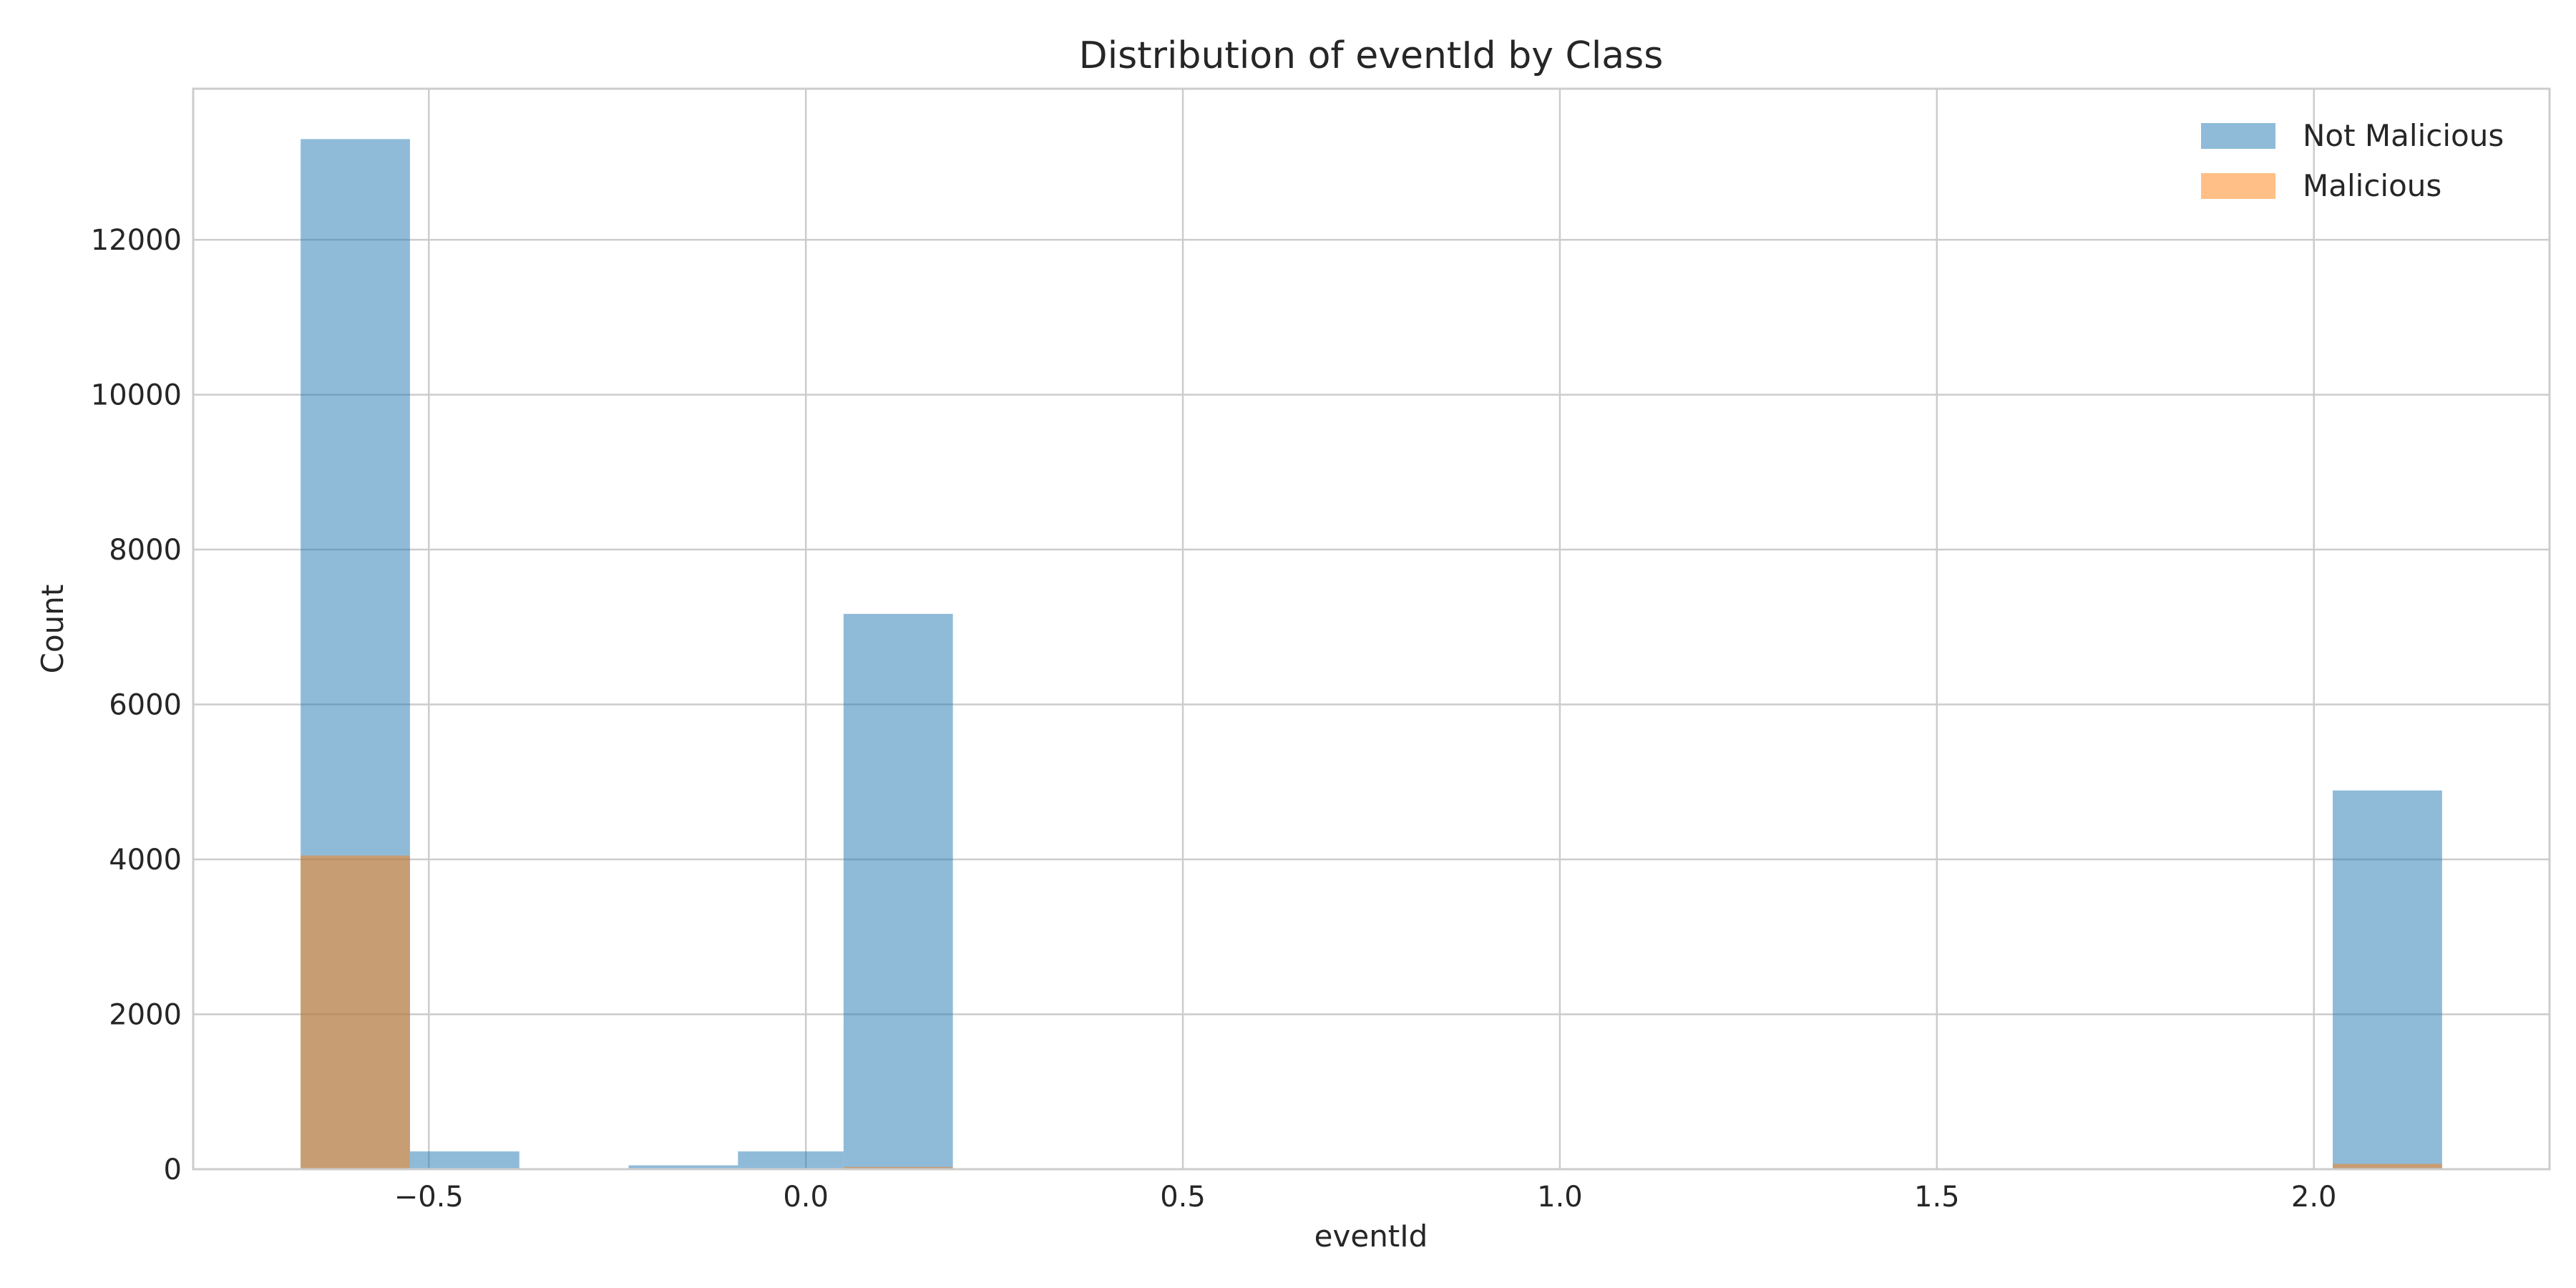 The width and height of the screenshot is (2576, 1288). I want to click on x-tick-label: 1.5, so click(1937, 1197).